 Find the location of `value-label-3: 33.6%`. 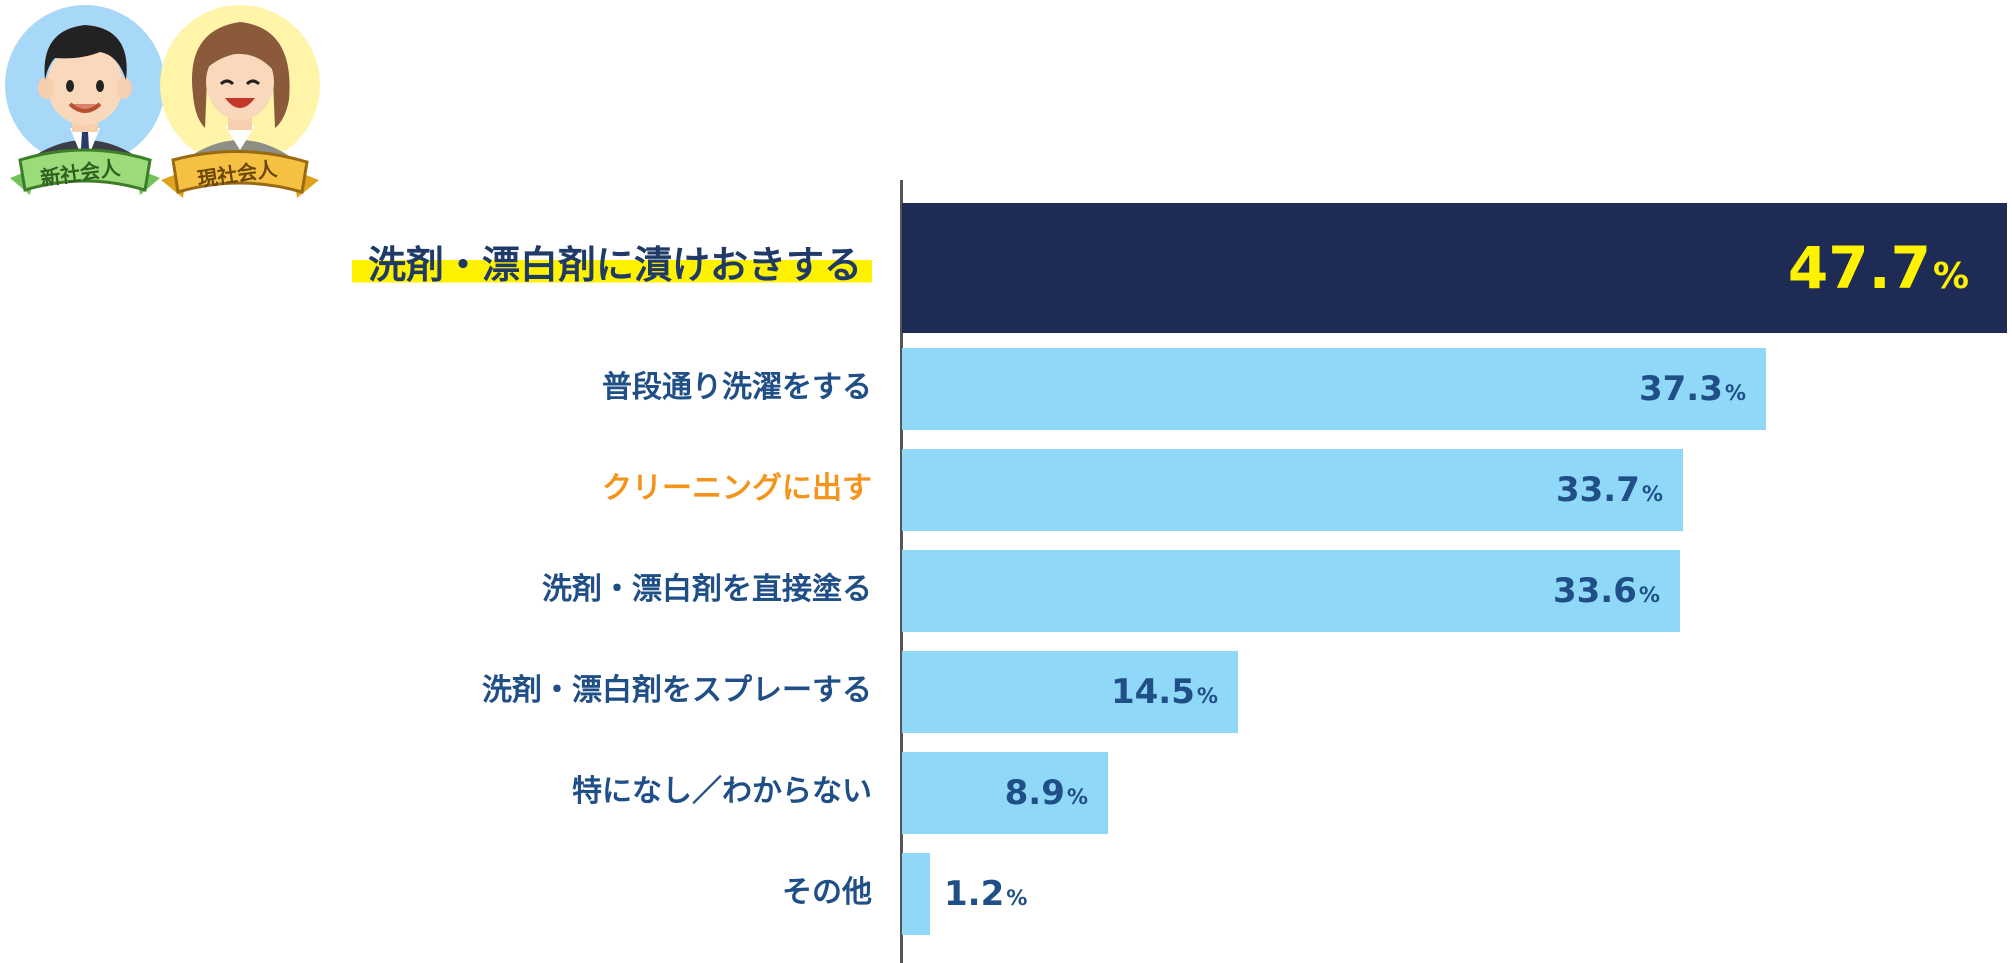

value-label-3: 33.6% is located at coordinates (1606, 591).